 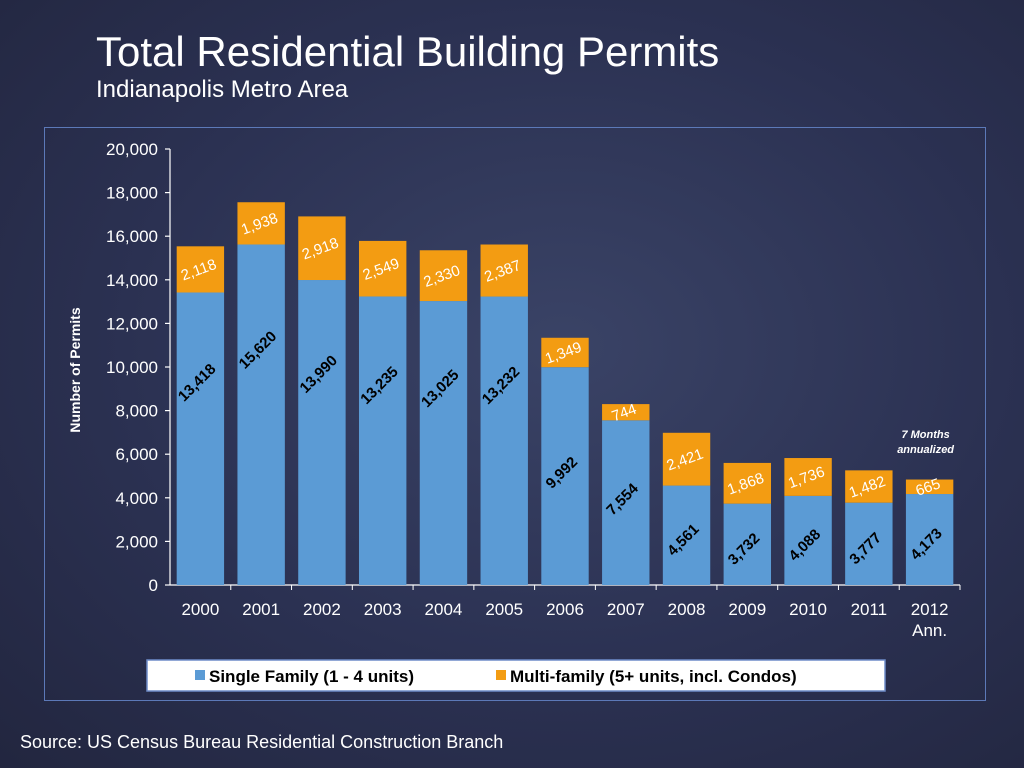 I want to click on legend-swatch-multi-family, so click(x=501, y=675).